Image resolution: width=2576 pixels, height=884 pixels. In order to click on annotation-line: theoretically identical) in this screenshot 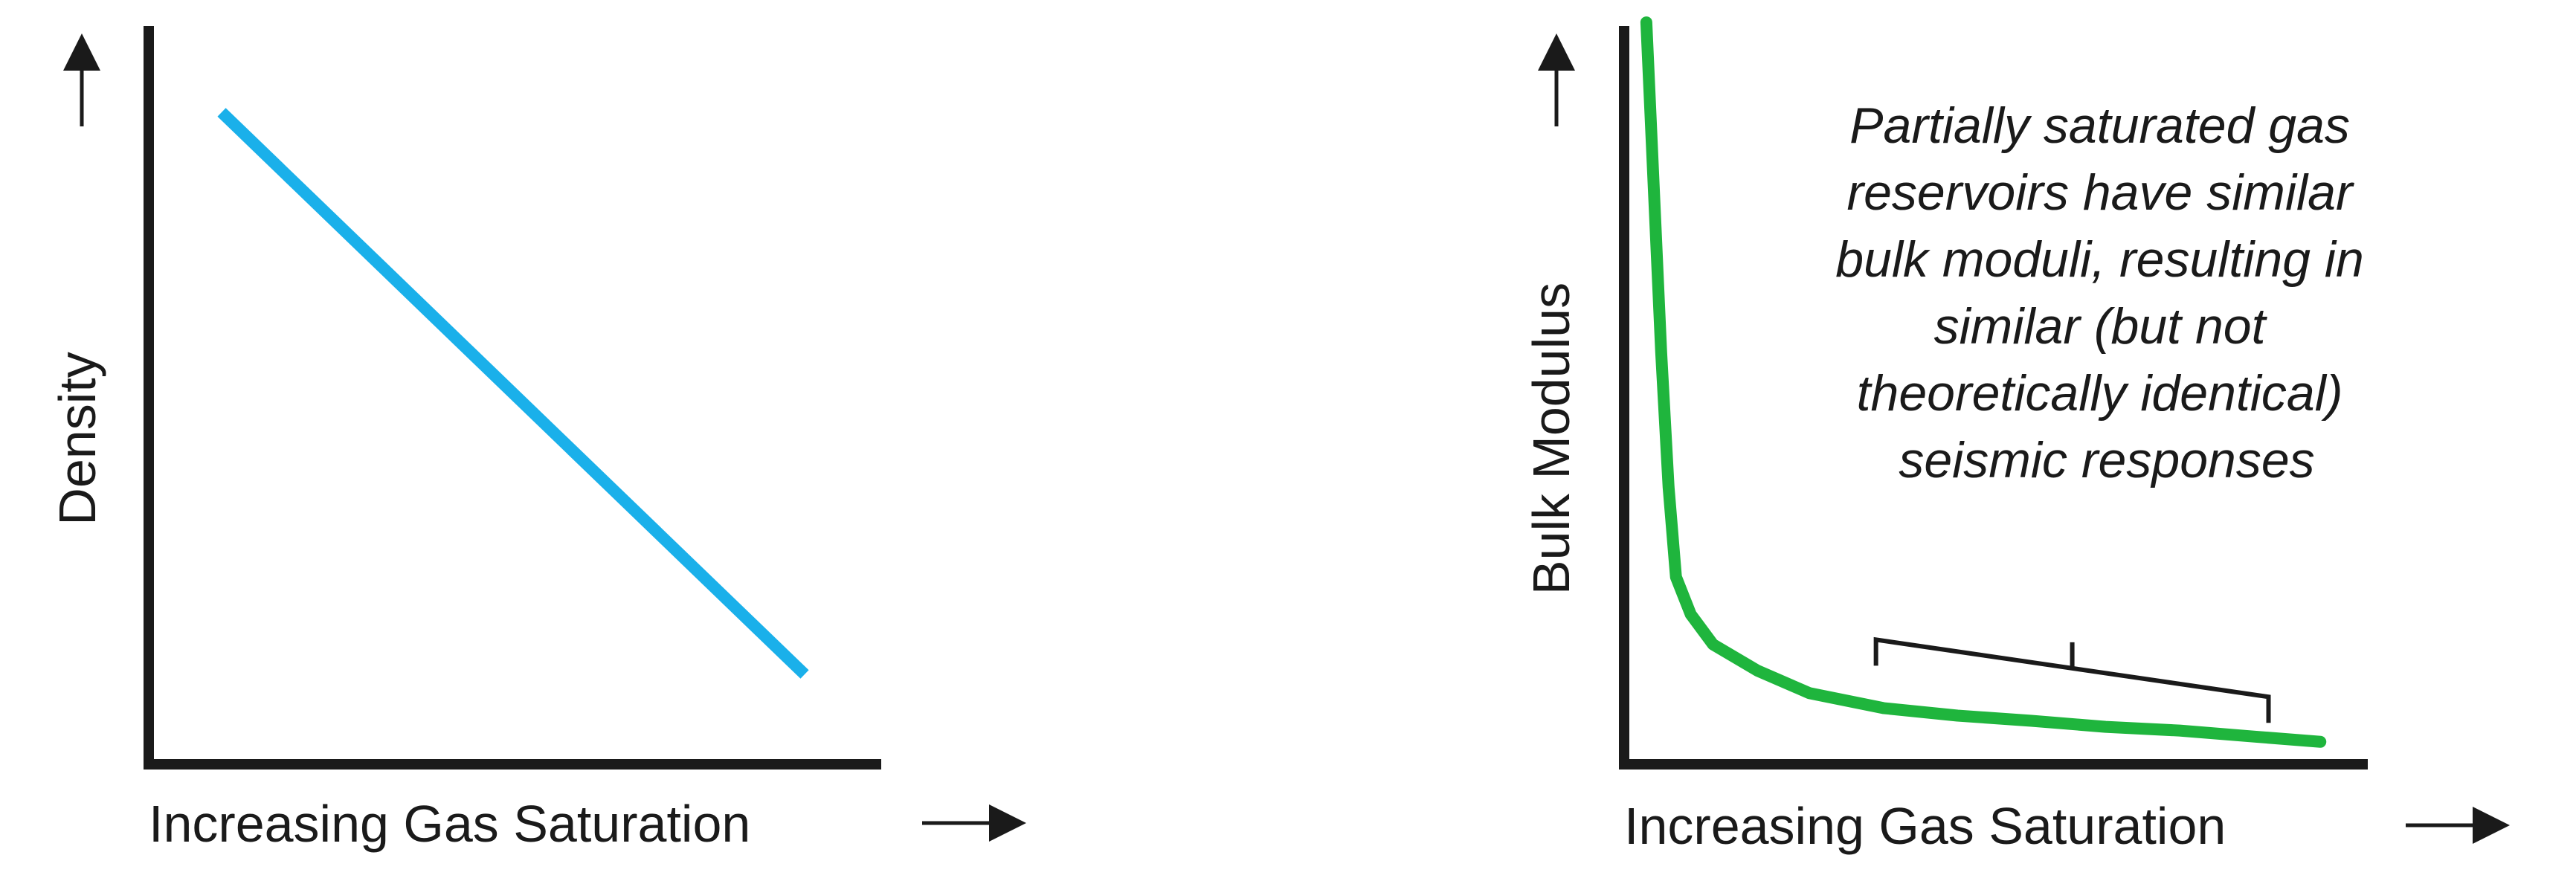, I will do `click(2100, 393)`.